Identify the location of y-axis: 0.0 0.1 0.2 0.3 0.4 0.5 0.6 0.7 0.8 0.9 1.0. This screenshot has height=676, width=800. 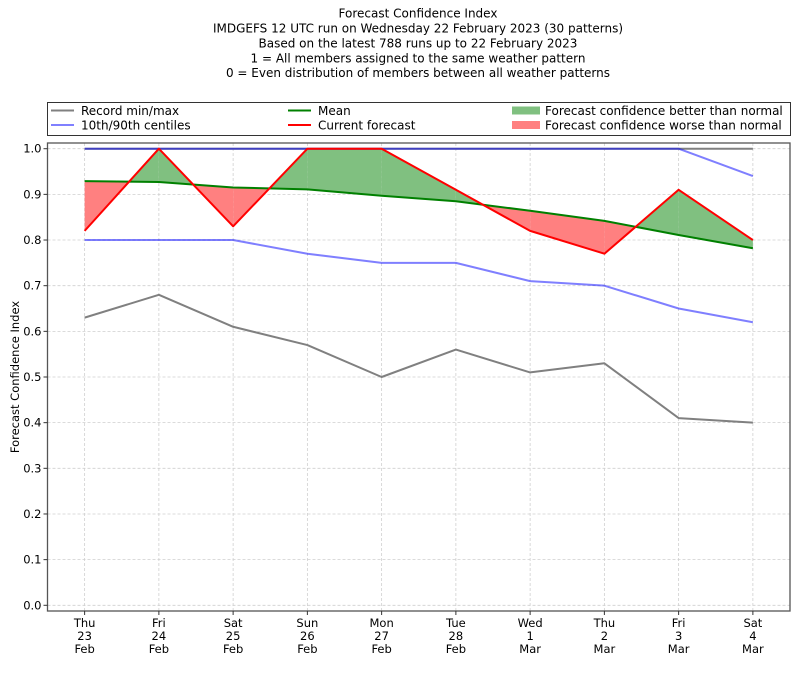
(35, 377).